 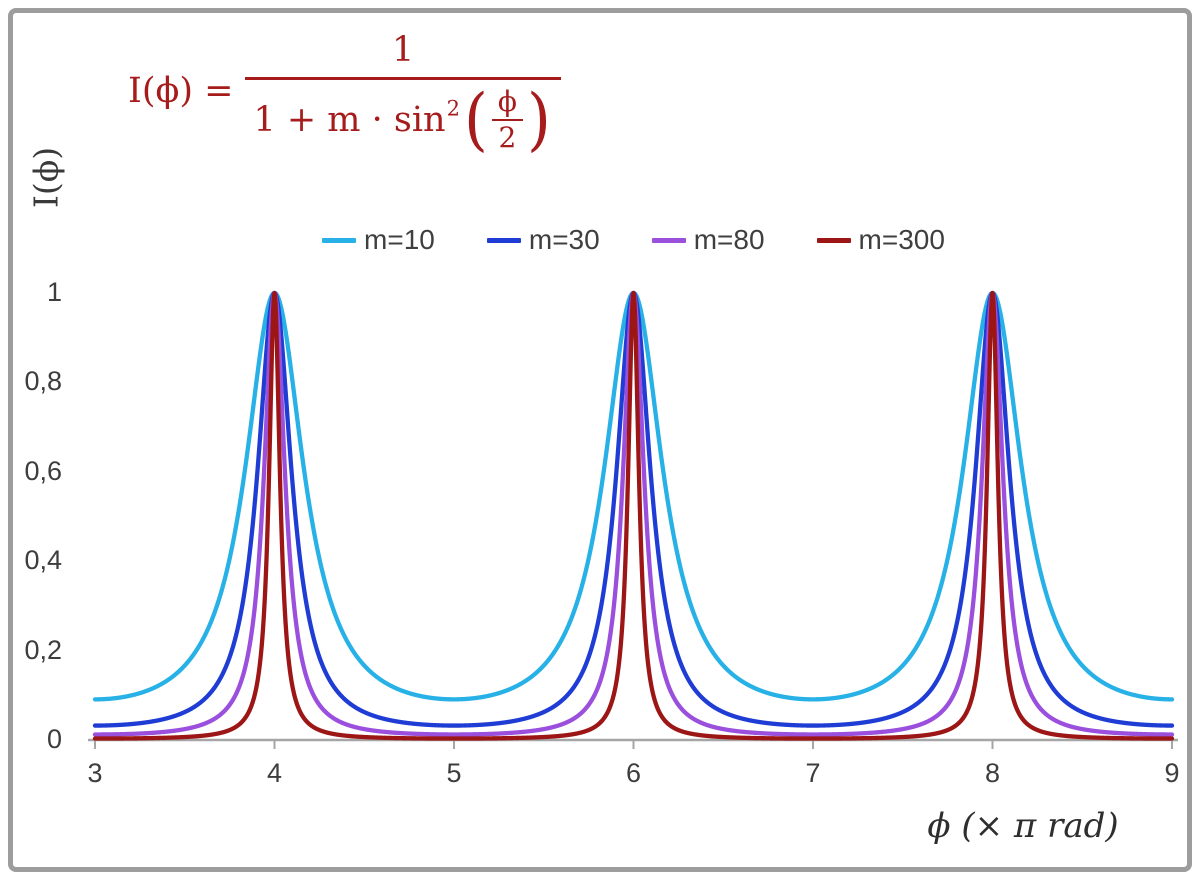 What do you see at coordinates (507, 104) in the screenshot?
I see `inner-numerator: ϕ` at bounding box center [507, 104].